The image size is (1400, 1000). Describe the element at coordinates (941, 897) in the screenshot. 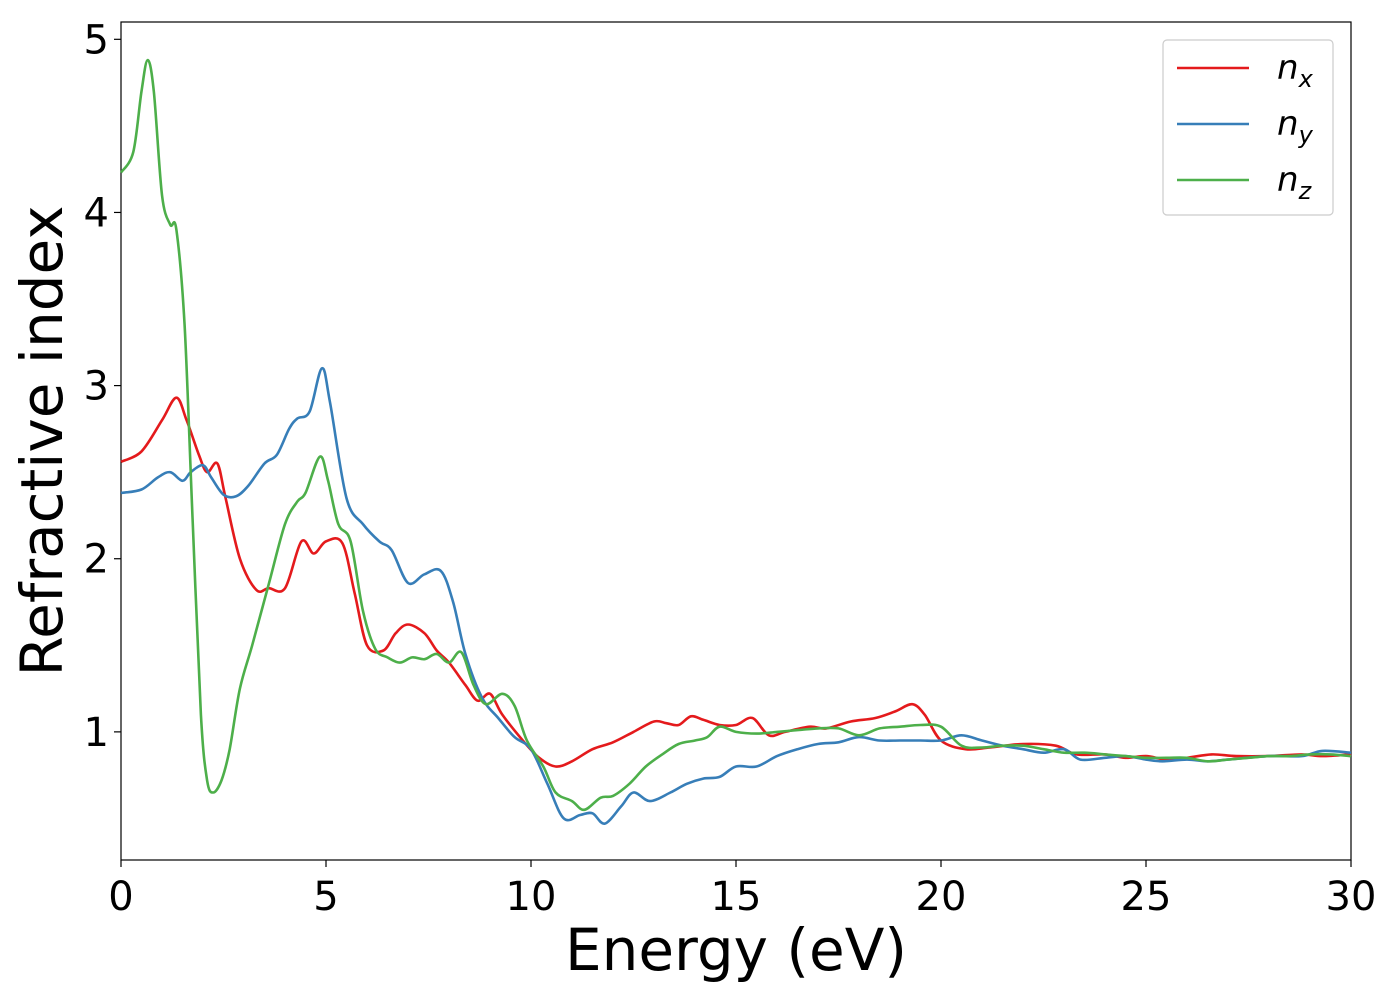

I see `x-tick-label: 20` at that location.